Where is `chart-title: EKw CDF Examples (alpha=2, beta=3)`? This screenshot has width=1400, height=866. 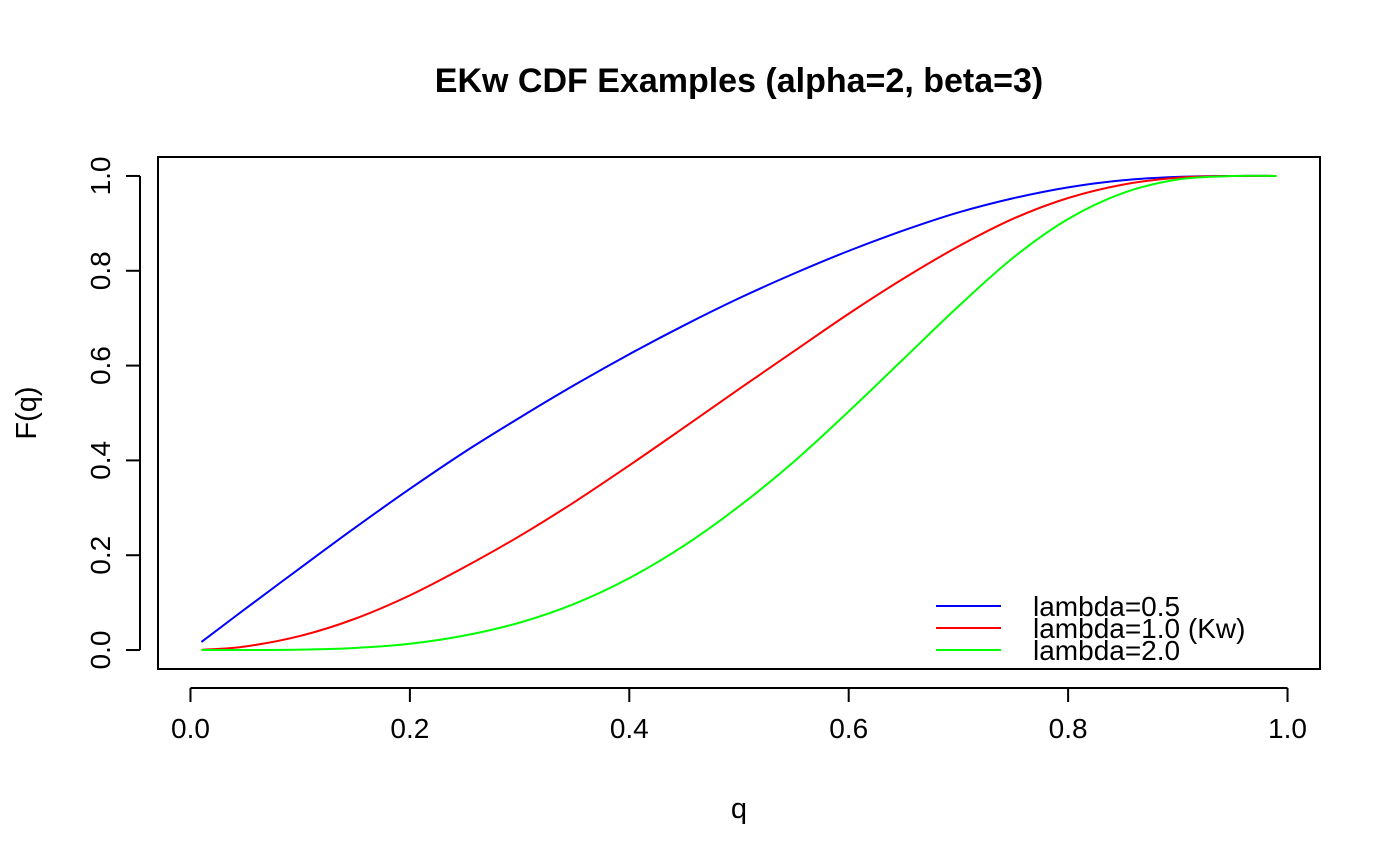 chart-title: EKw CDF Examples (alpha=2, beta=3) is located at coordinates (739, 81).